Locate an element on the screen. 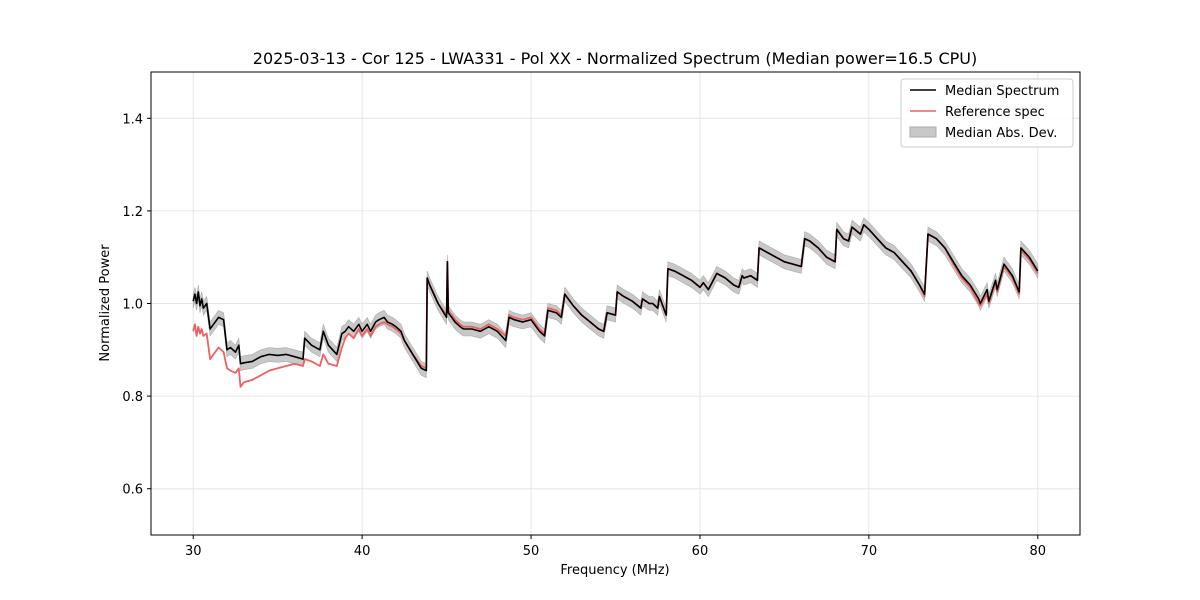 This screenshot has height=600, width=1200. x-tick-label: 80 is located at coordinates (1037, 551).